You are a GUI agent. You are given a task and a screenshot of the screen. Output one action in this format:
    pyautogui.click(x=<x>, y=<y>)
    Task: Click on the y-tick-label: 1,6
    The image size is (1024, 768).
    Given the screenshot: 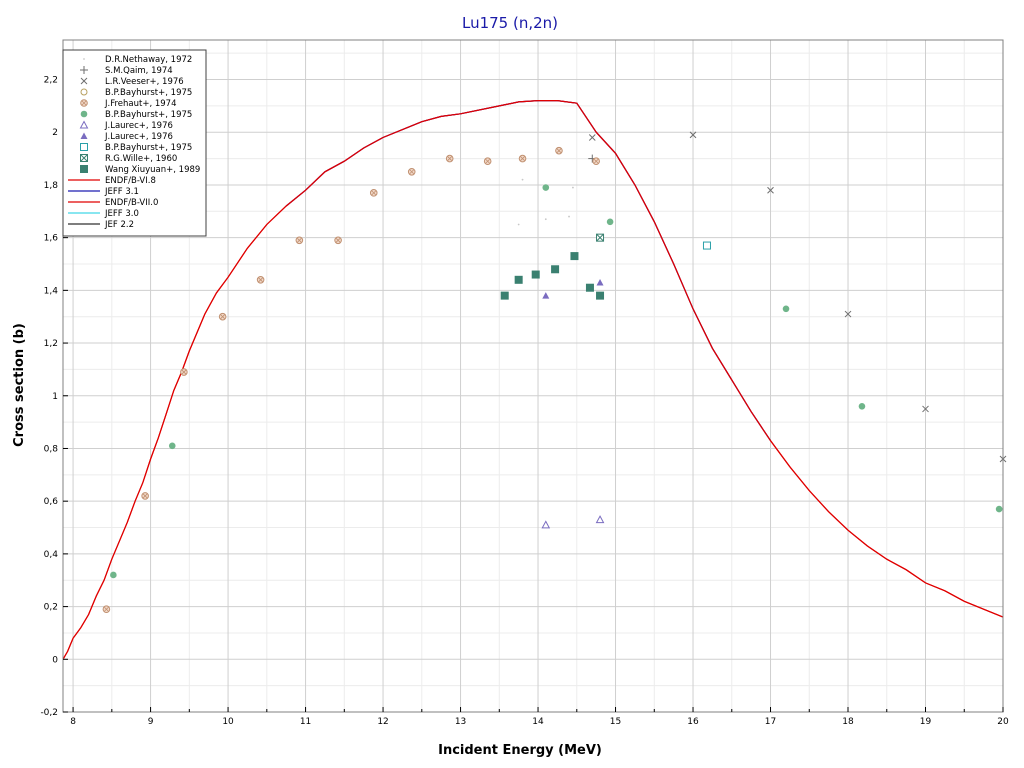 What is the action you would take?
    pyautogui.click(x=51, y=239)
    